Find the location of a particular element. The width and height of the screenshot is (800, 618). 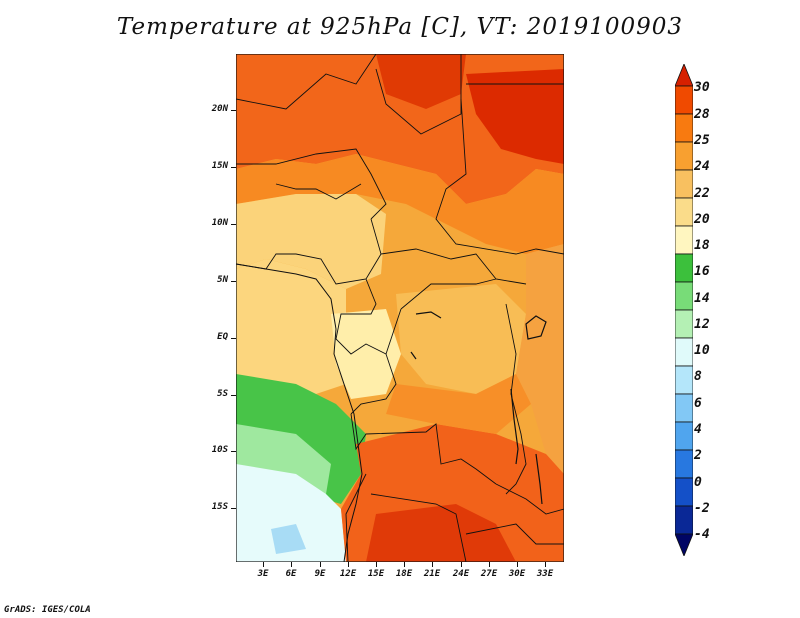

lat-label-10s: 10S is located at coordinates (219, 450).